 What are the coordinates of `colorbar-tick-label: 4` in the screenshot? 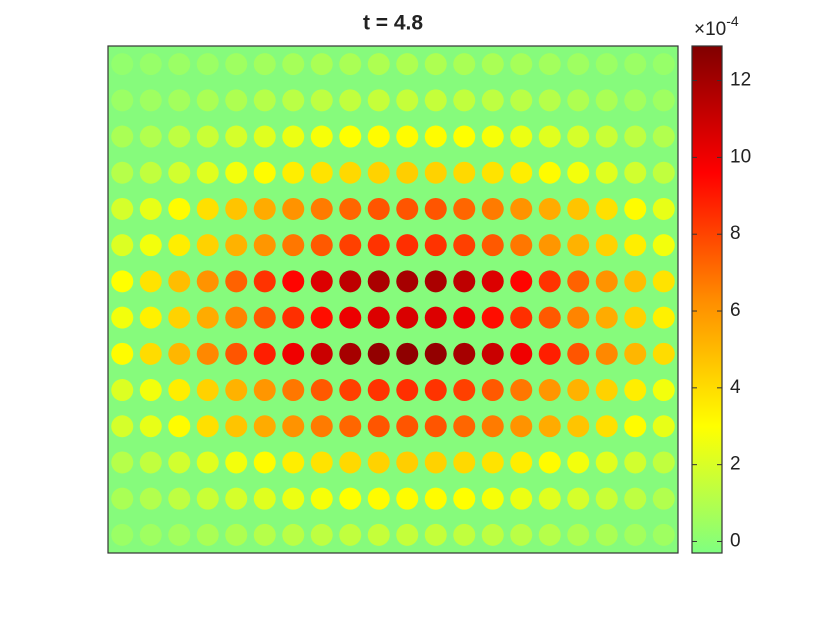 It's located at (735, 387).